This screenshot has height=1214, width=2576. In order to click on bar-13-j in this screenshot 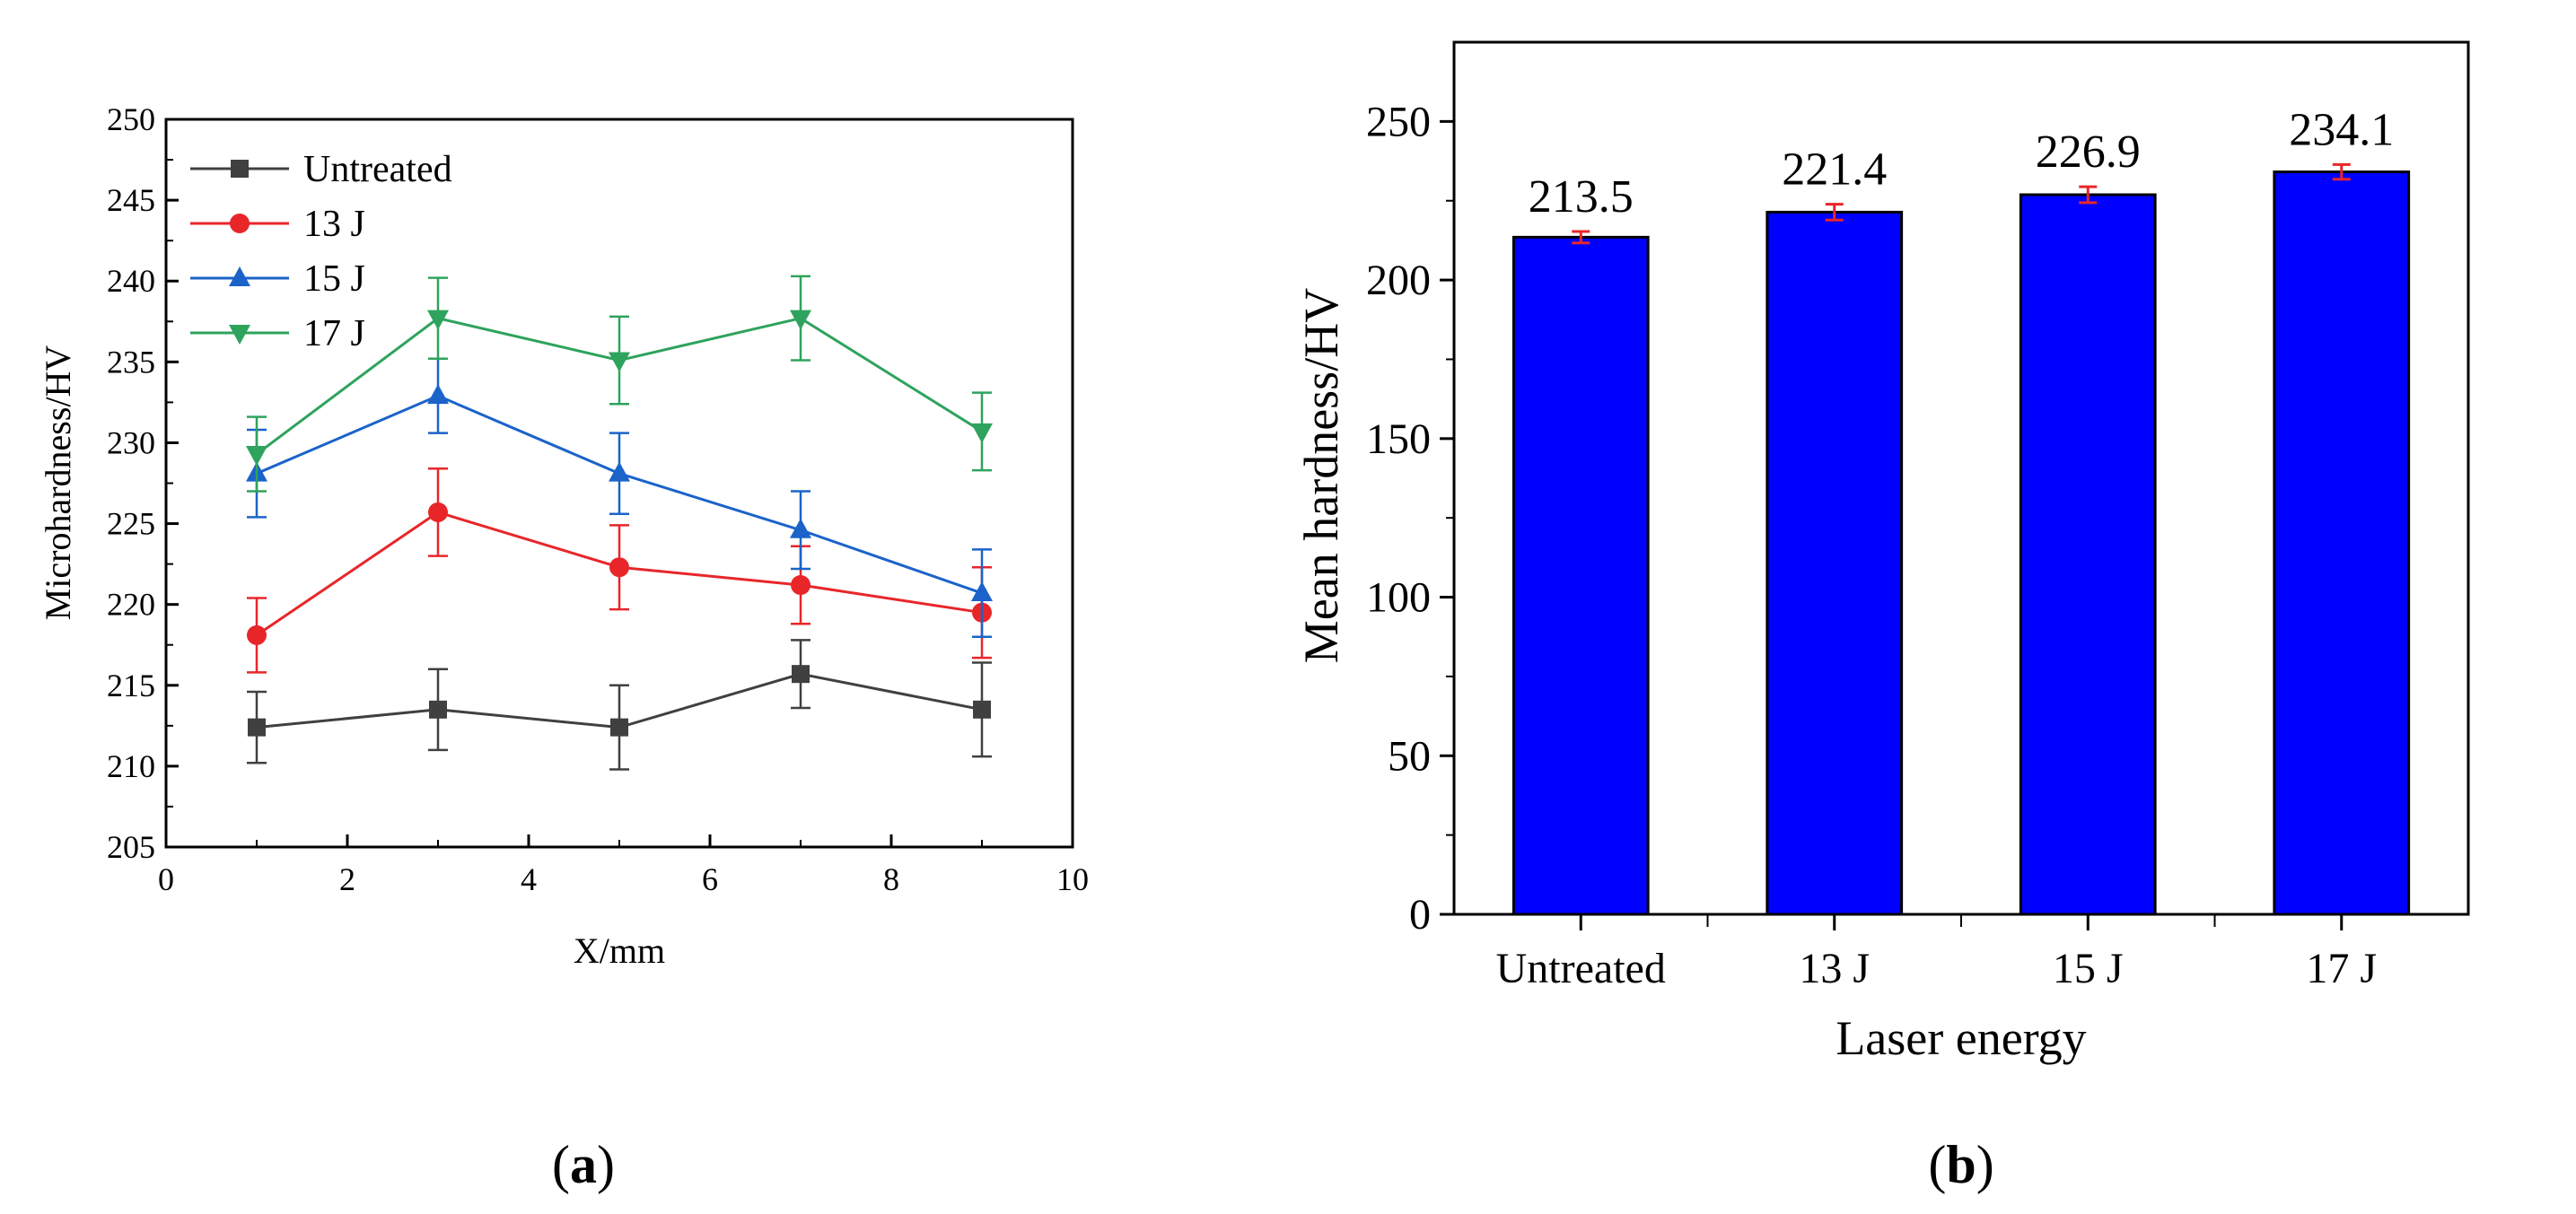, I will do `click(1835, 563)`.